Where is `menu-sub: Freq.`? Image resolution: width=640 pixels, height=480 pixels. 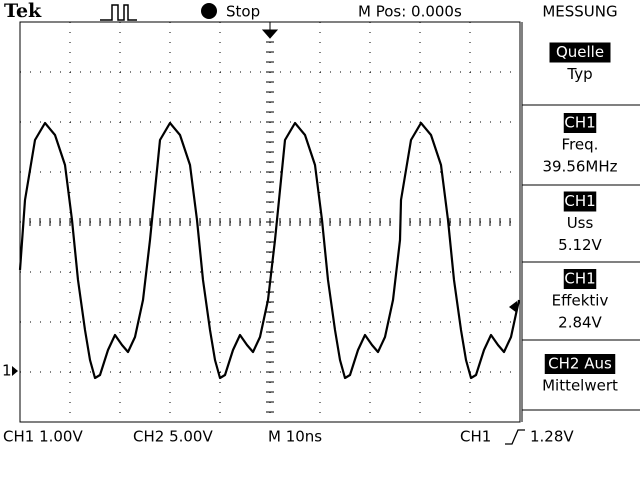
menu-sub: Freq. is located at coordinates (580, 145).